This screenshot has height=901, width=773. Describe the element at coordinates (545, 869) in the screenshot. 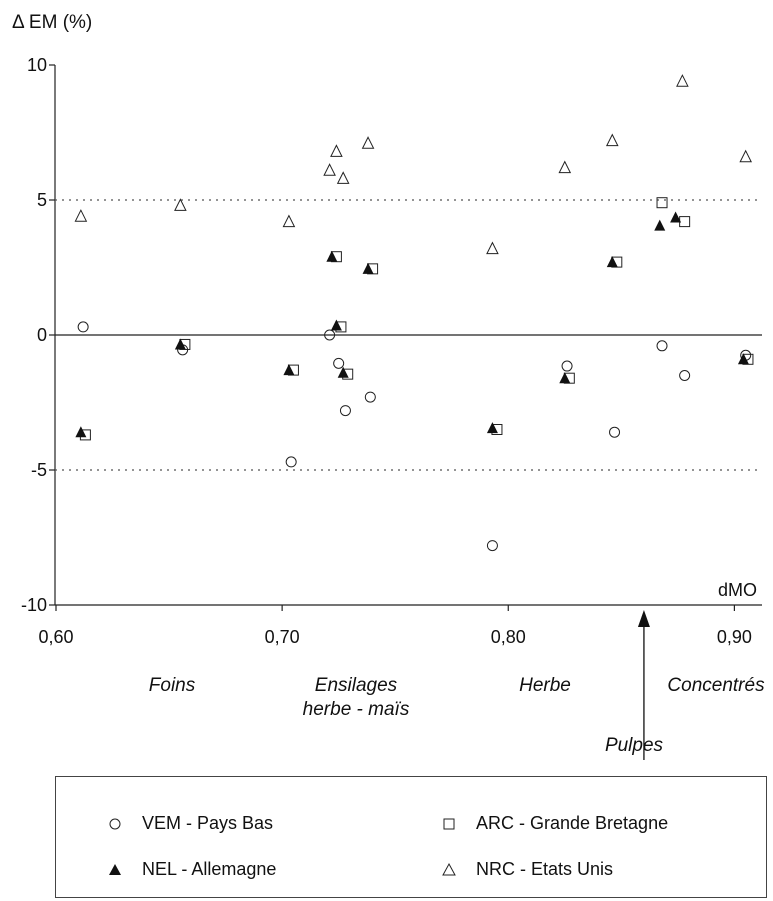

I see `legend-label-nrc: NRC - Etats Unis` at that location.